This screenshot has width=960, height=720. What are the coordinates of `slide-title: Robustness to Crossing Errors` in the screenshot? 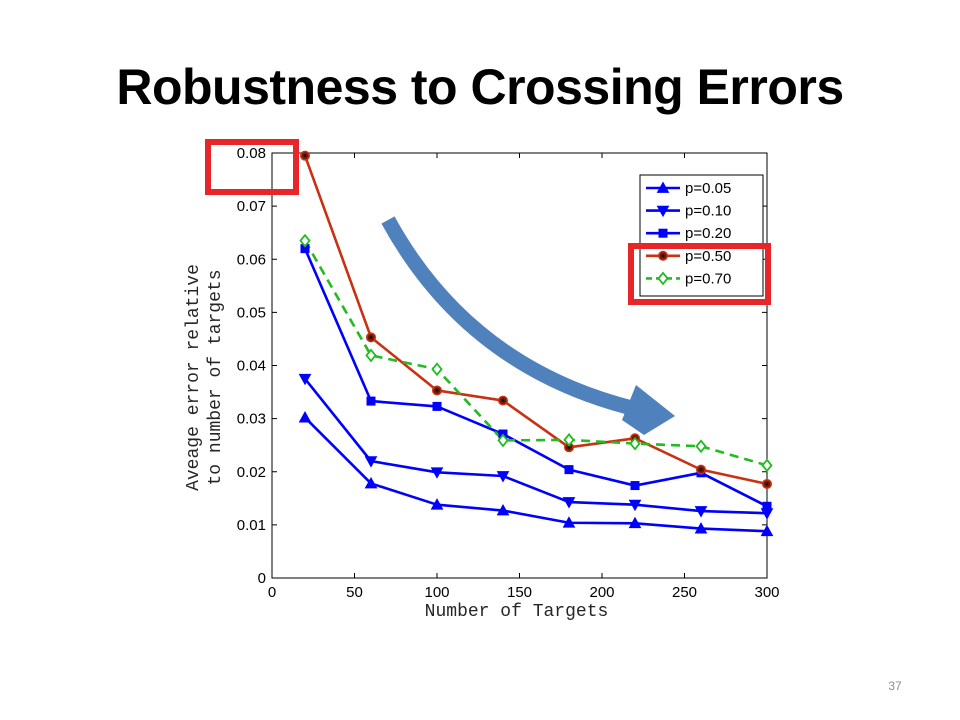 It's located at (480, 87).